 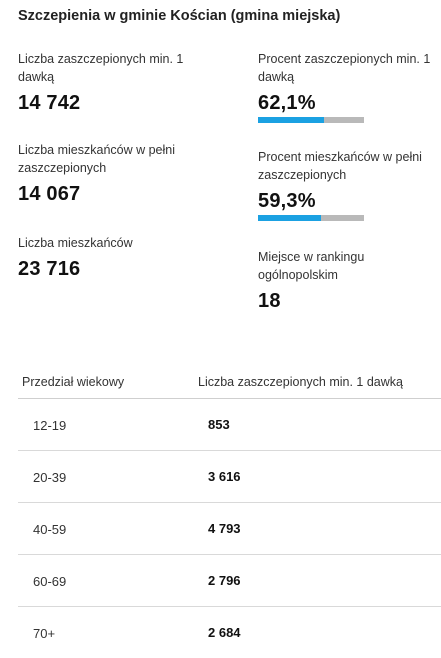 I want to click on count-cell: 3 616, so click(x=224, y=476).